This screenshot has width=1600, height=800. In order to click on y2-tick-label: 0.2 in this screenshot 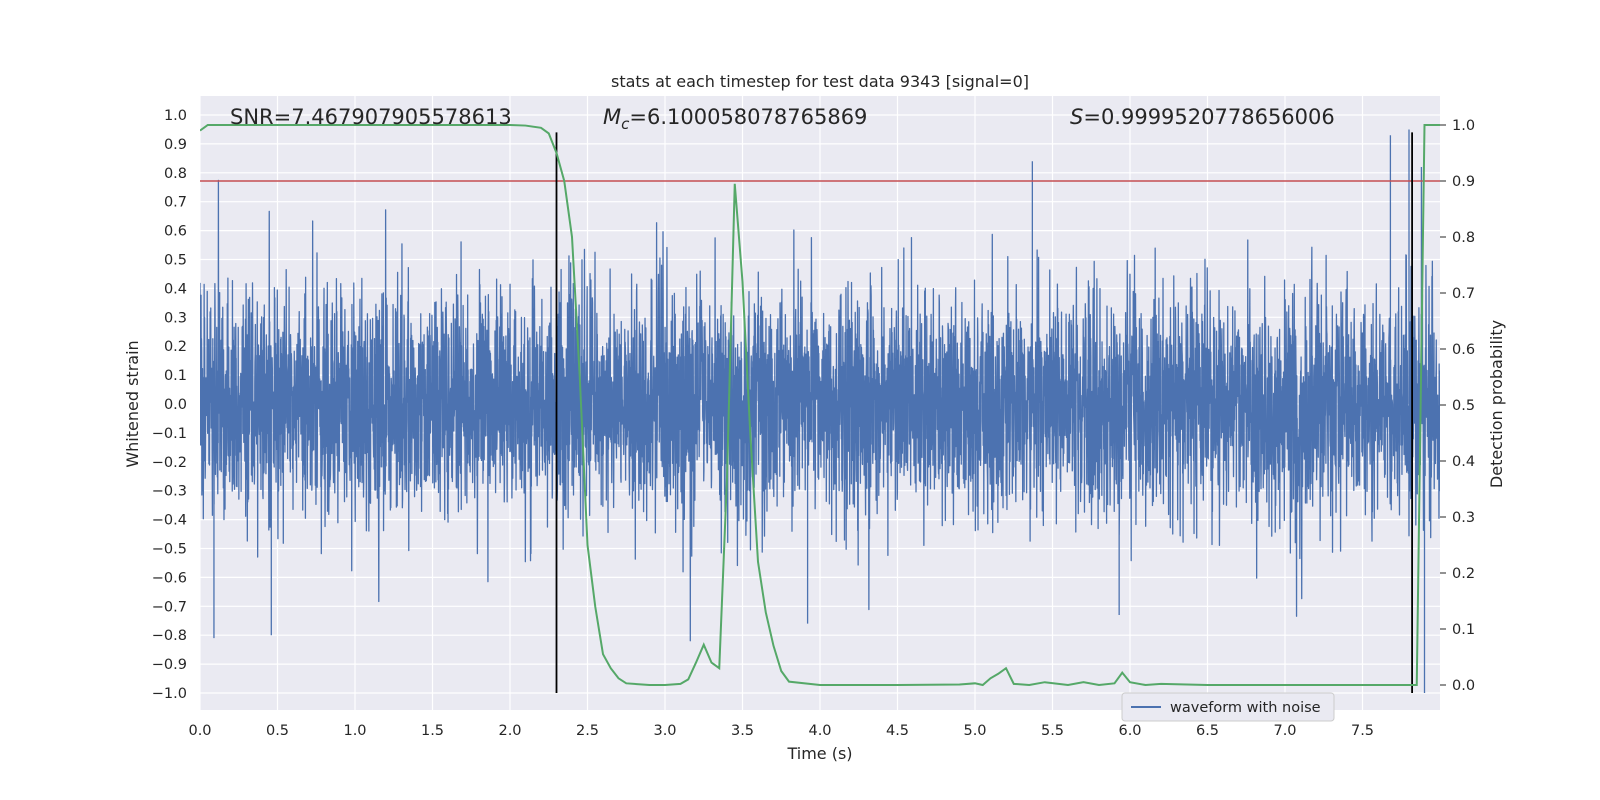, I will do `click(1463, 574)`.